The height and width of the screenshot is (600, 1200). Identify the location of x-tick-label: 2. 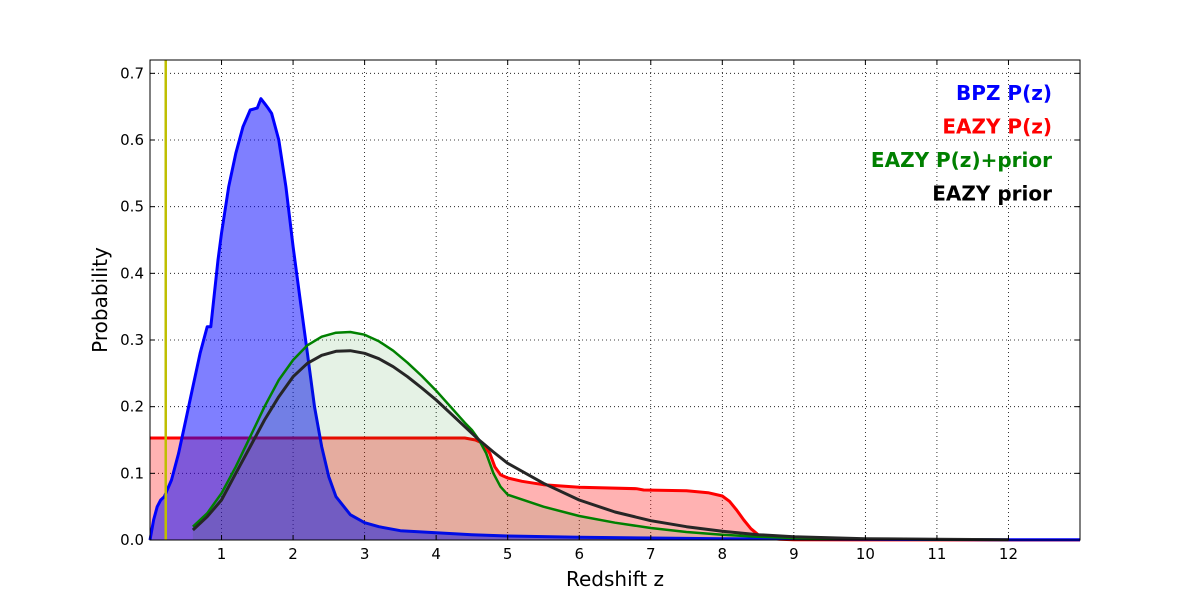
(293, 554).